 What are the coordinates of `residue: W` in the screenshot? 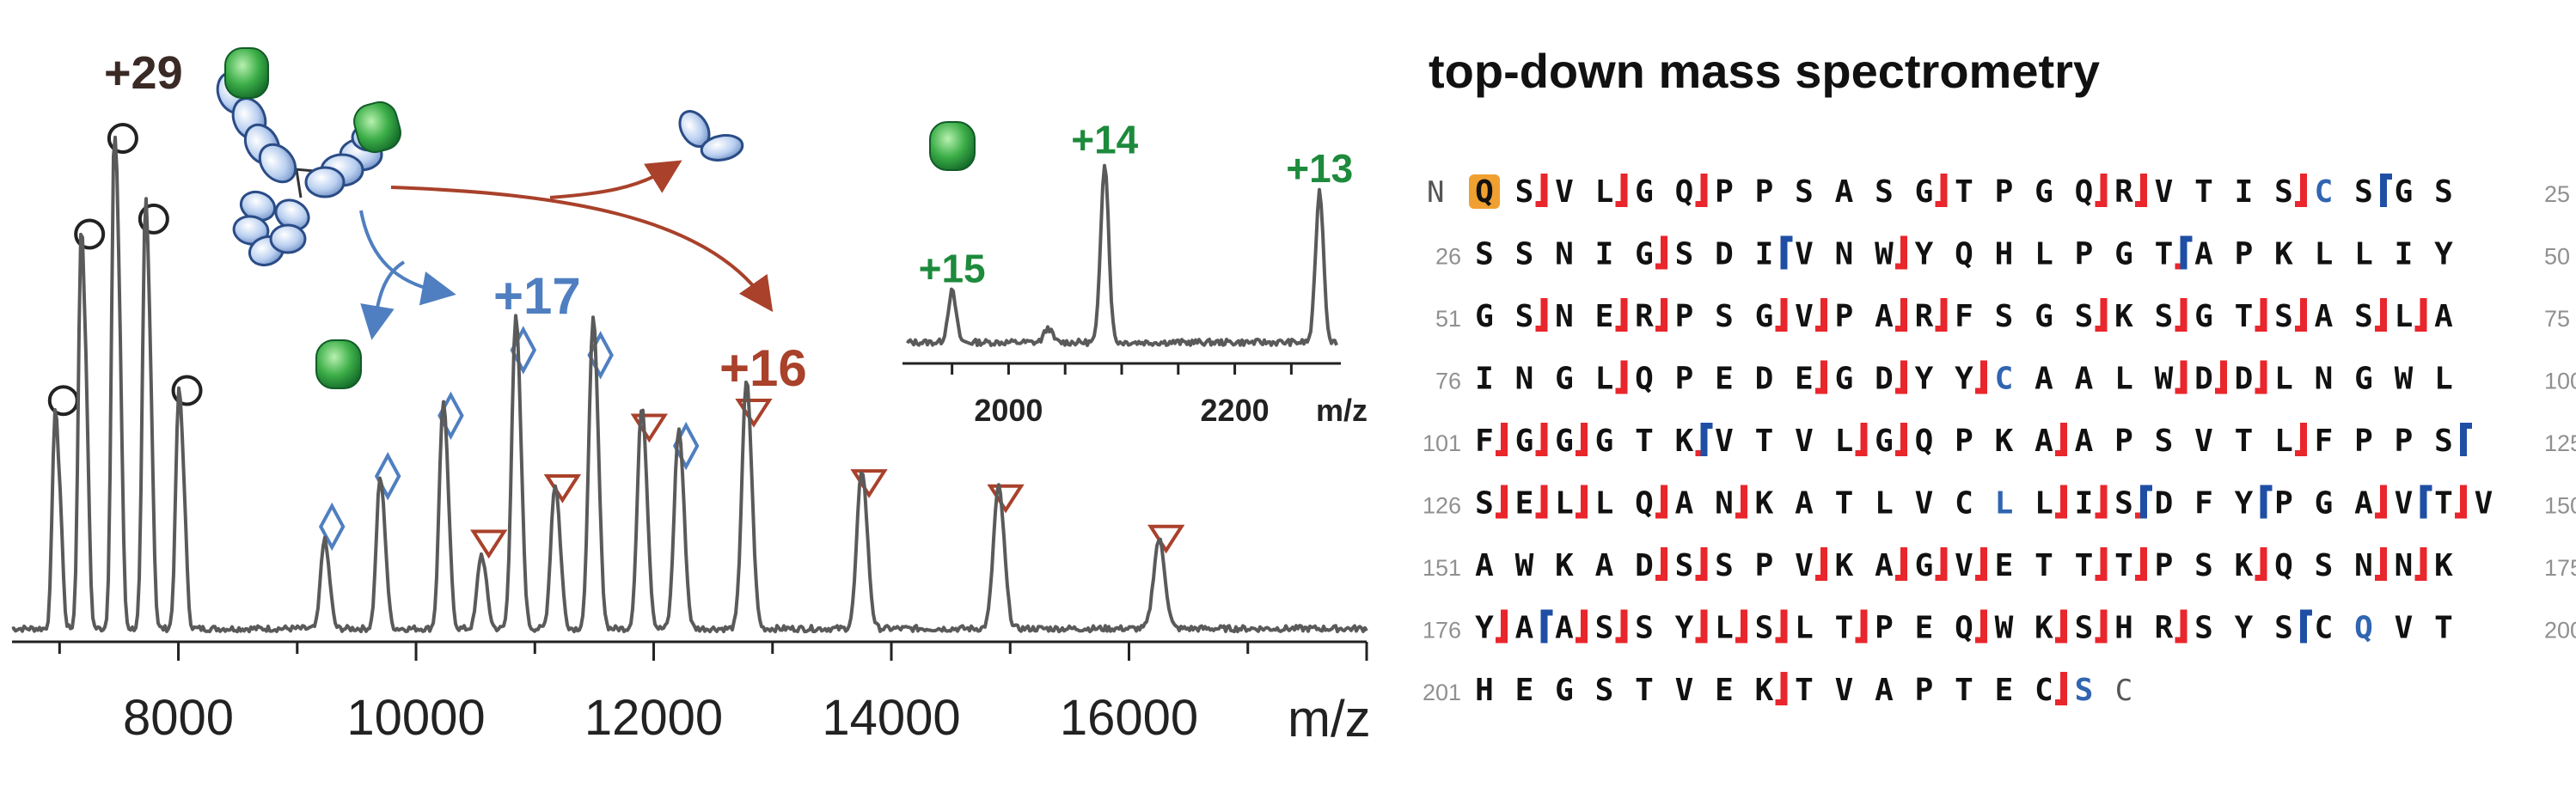 It's located at (1884, 255).